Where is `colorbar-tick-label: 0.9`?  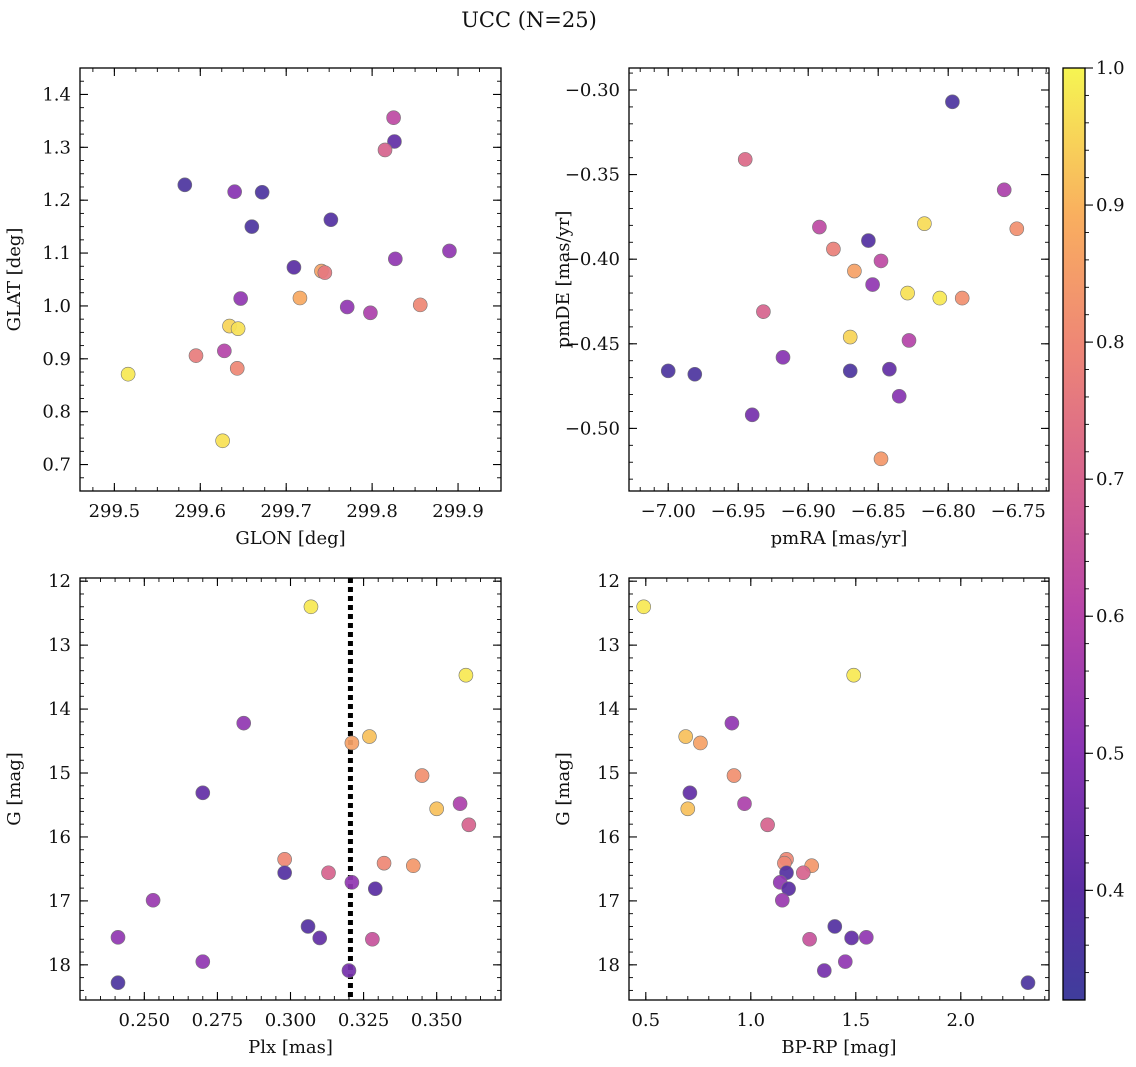 colorbar-tick-label: 0.9 is located at coordinates (1110, 205).